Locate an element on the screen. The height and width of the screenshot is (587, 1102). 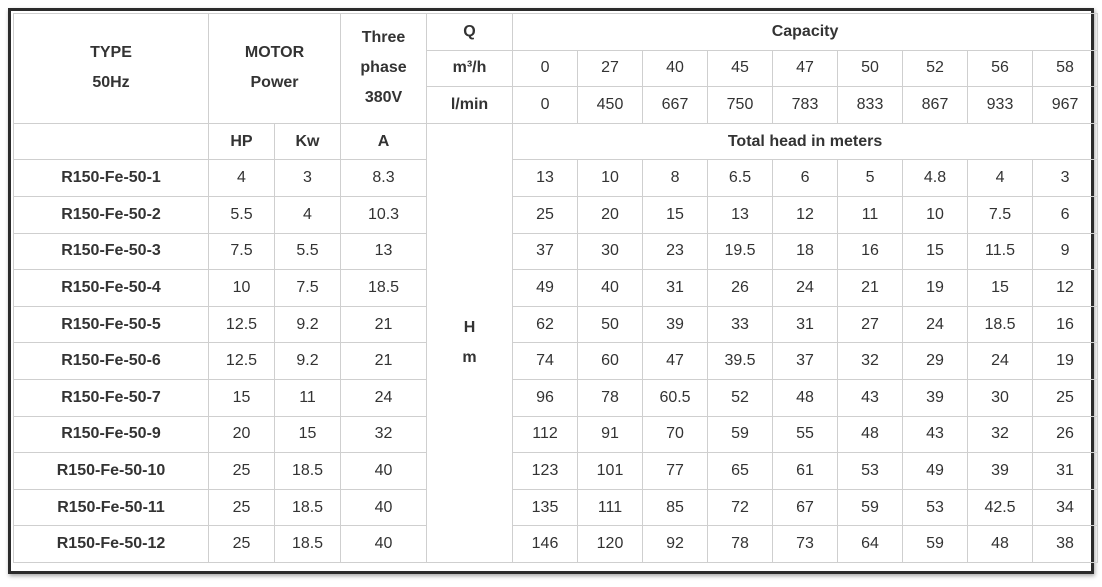
capacity-m3h-cell: 52 is located at coordinates (935, 68).